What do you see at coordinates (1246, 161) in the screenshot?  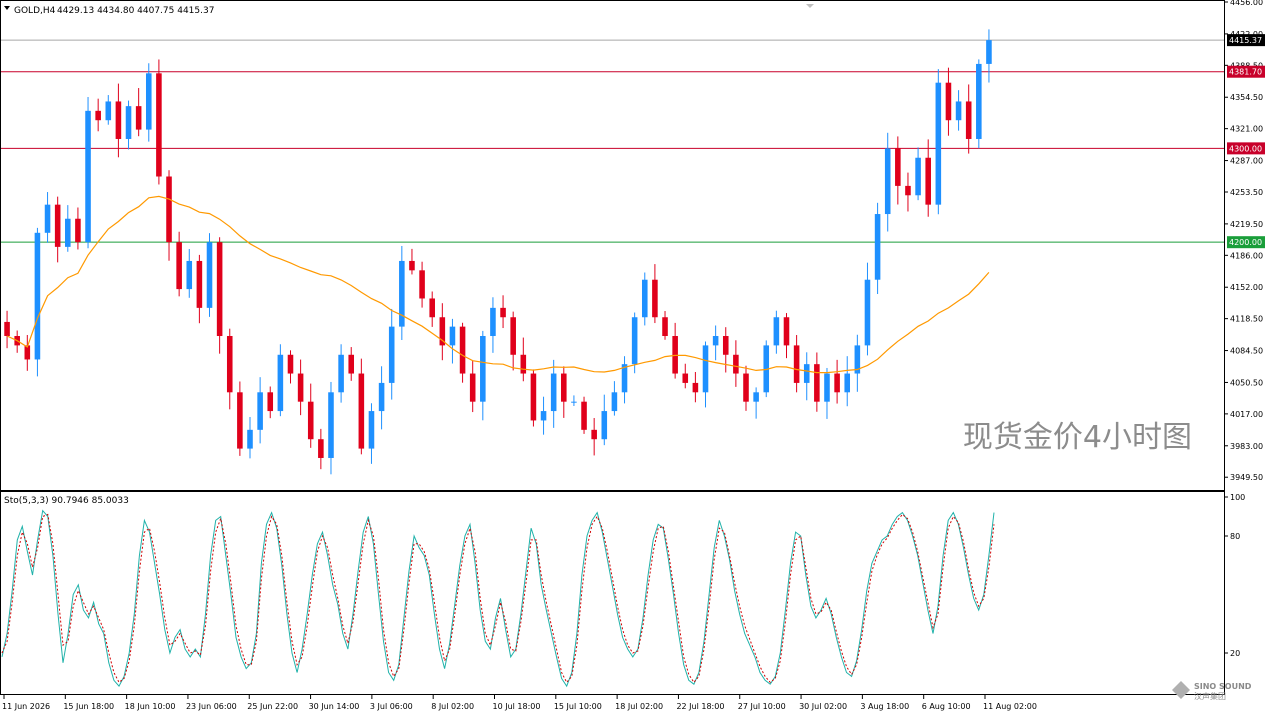 I see `price-tick-label: 4287.00` at bounding box center [1246, 161].